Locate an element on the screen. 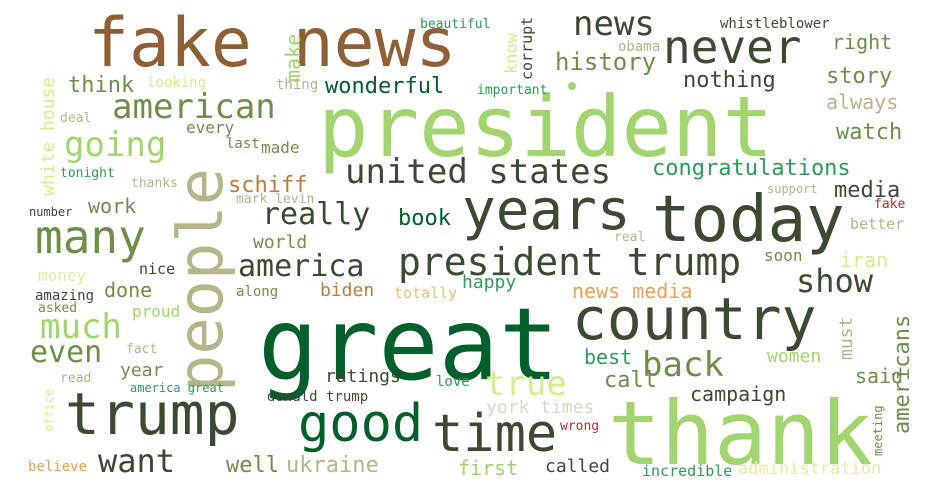 The width and height of the screenshot is (940, 500). word-looking: looking is located at coordinates (177, 83).